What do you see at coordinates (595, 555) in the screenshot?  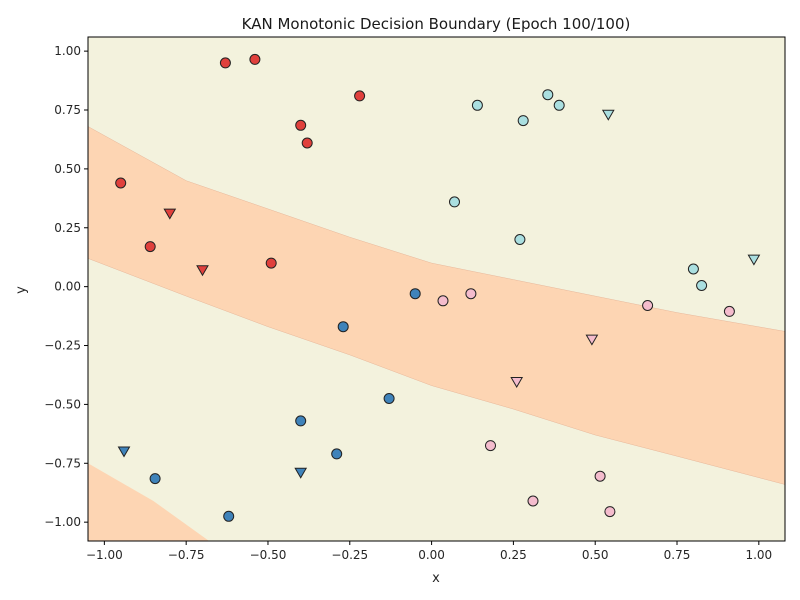 I see `x-tick-label: 0.50` at bounding box center [595, 555].